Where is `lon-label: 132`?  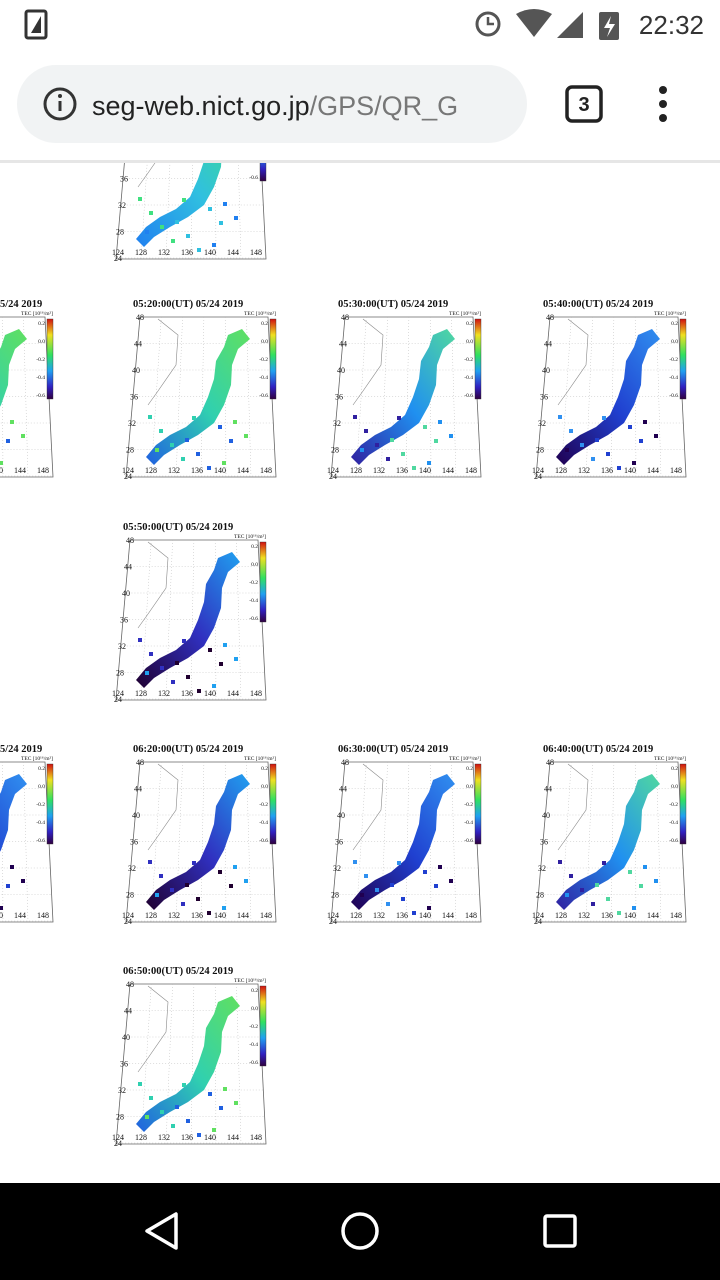
lon-label: 132 is located at coordinates (164, 252).